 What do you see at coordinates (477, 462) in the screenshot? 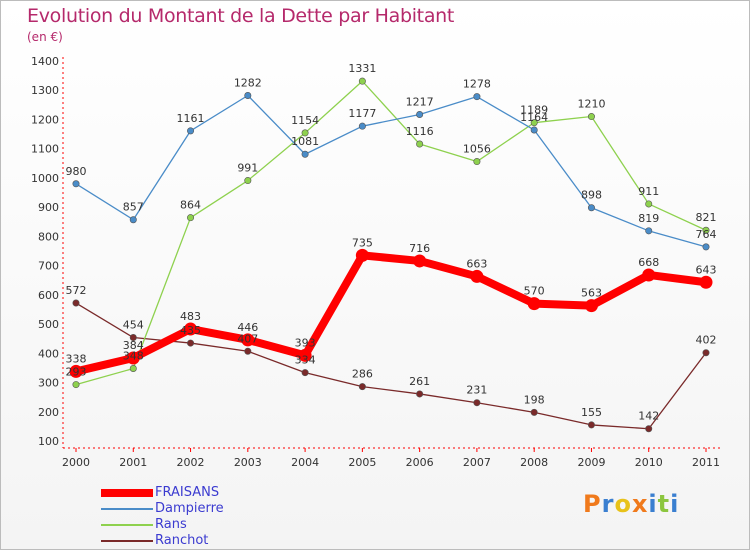
I see `x-tick-label: 2007` at bounding box center [477, 462].